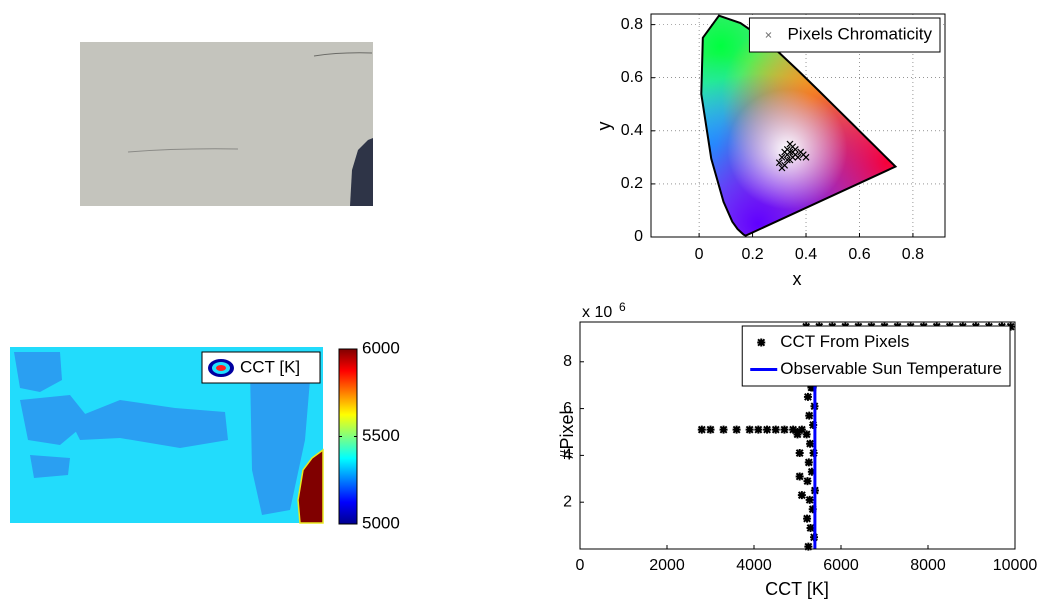  I want to click on photo-shadow, so click(361, 172).